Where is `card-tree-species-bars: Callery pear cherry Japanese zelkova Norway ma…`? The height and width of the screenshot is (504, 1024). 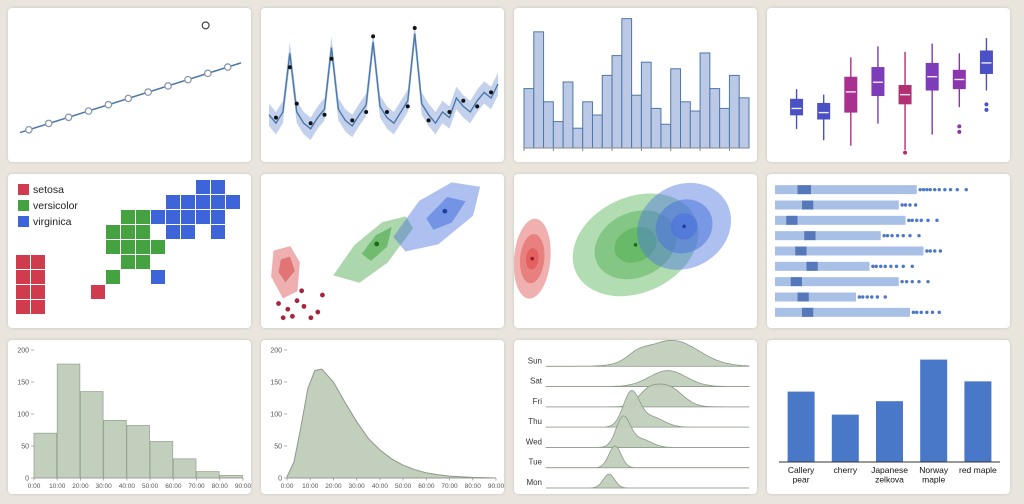 card-tree-species-bars: Callery pear cherry Japanese zelkova Norway ma… is located at coordinates (888, 417).